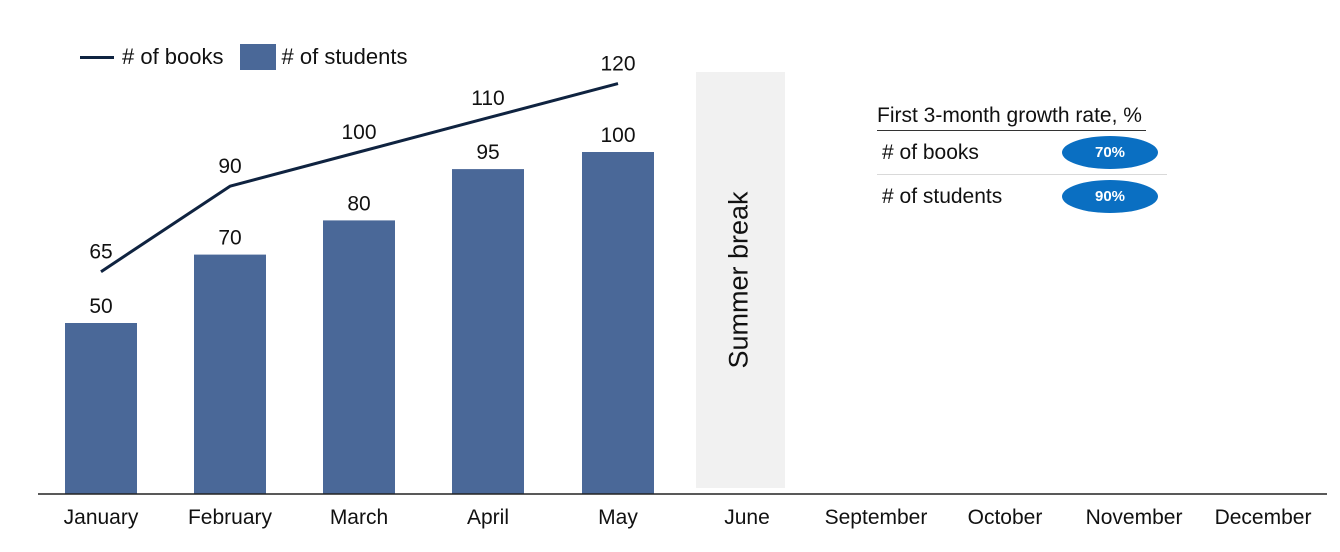 The height and width of the screenshot is (552, 1340). I want to click on x-tick-label: November, so click(1134, 517).